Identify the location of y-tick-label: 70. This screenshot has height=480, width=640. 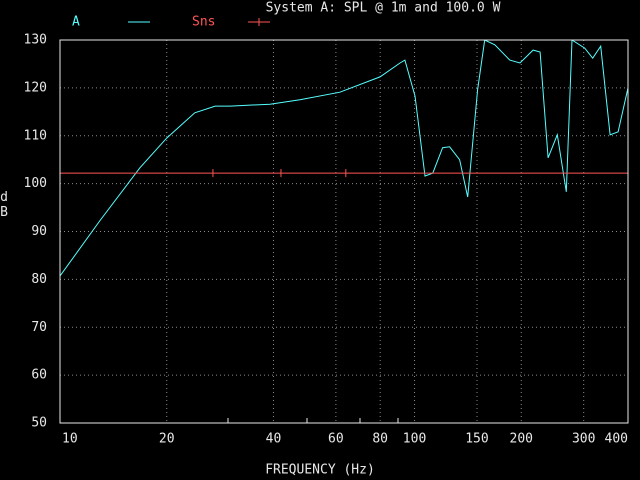
(39, 327).